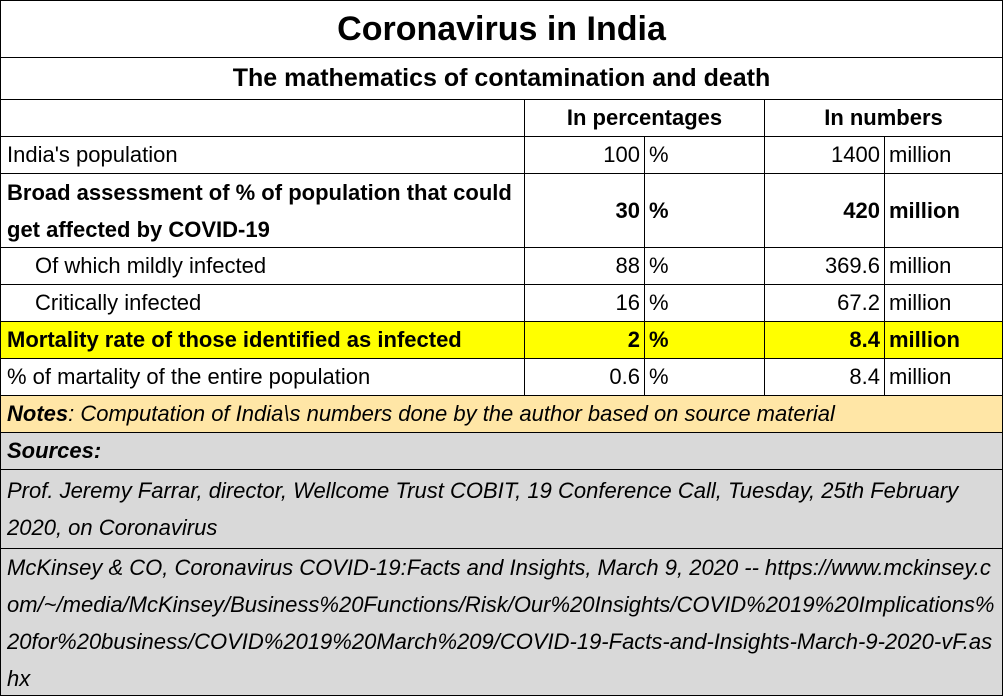 This screenshot has height=697, width=1003. Describe the element at coordinates (584, 266) in the screenshot. I see `row-percent-value: 88` at that location.